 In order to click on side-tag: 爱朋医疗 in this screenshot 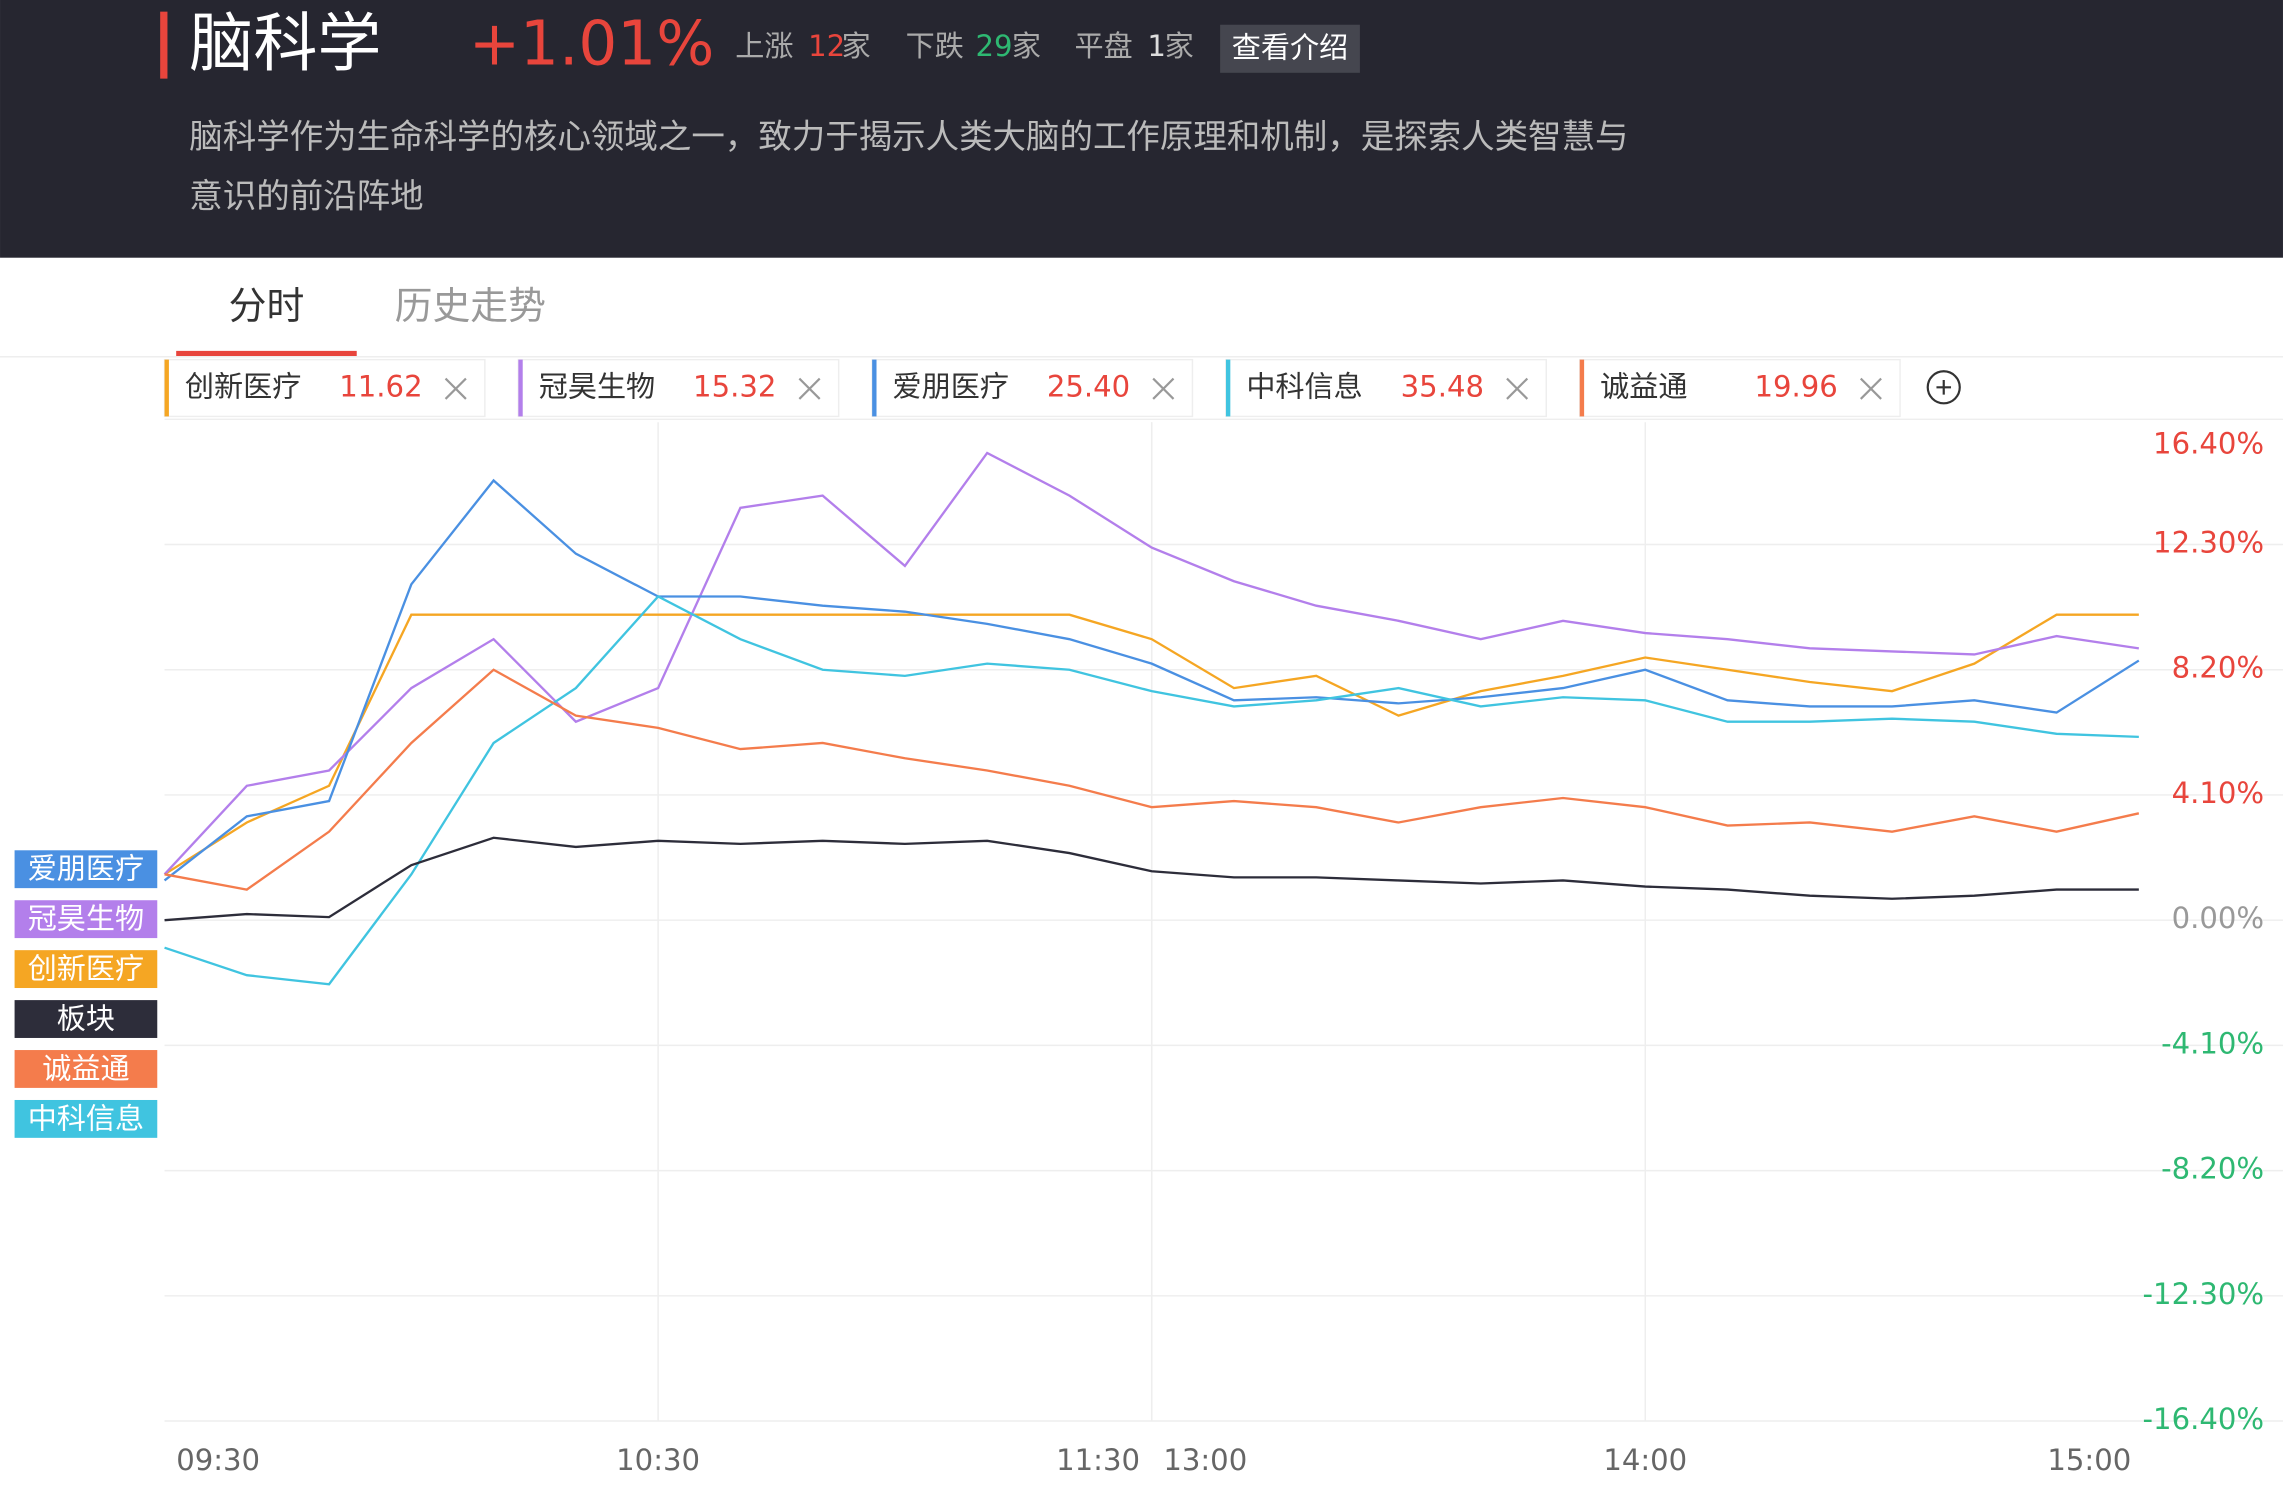, I will do `click(86, 869)`.